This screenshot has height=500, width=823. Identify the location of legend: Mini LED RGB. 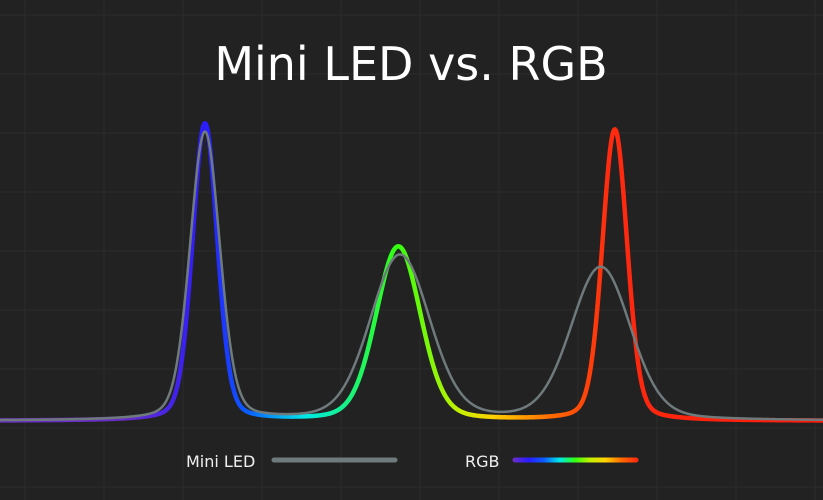
(412, 461).